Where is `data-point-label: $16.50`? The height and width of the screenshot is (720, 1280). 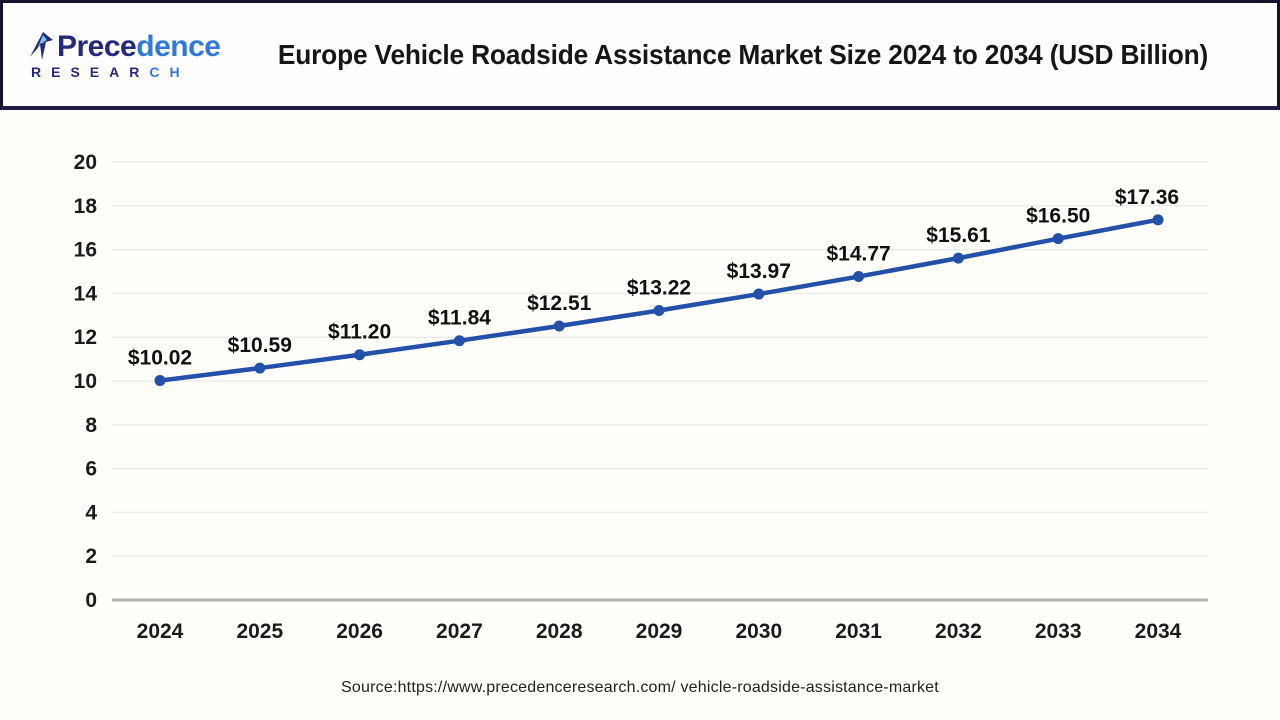
data-point-label: $16.50 is located at coordinates (1058, 216).